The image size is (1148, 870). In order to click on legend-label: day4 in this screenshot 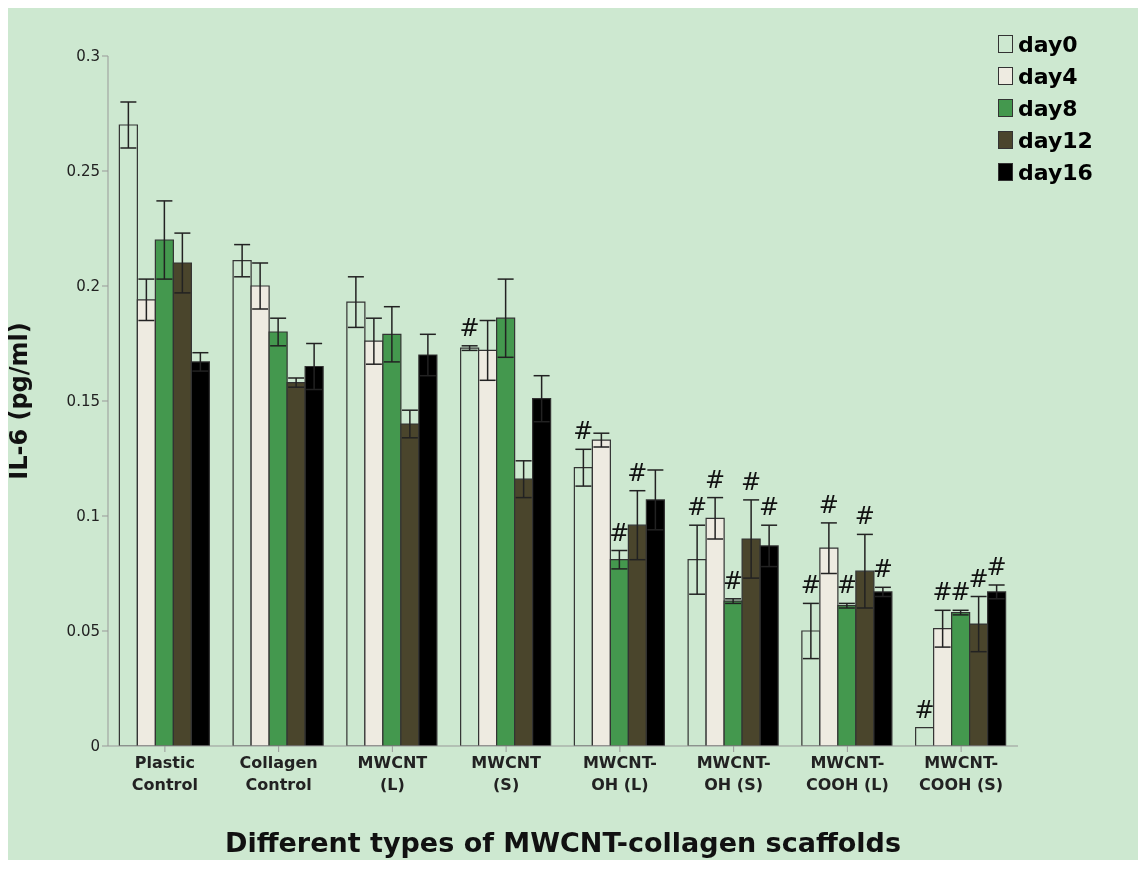, I will do `click(1048, 76)`.